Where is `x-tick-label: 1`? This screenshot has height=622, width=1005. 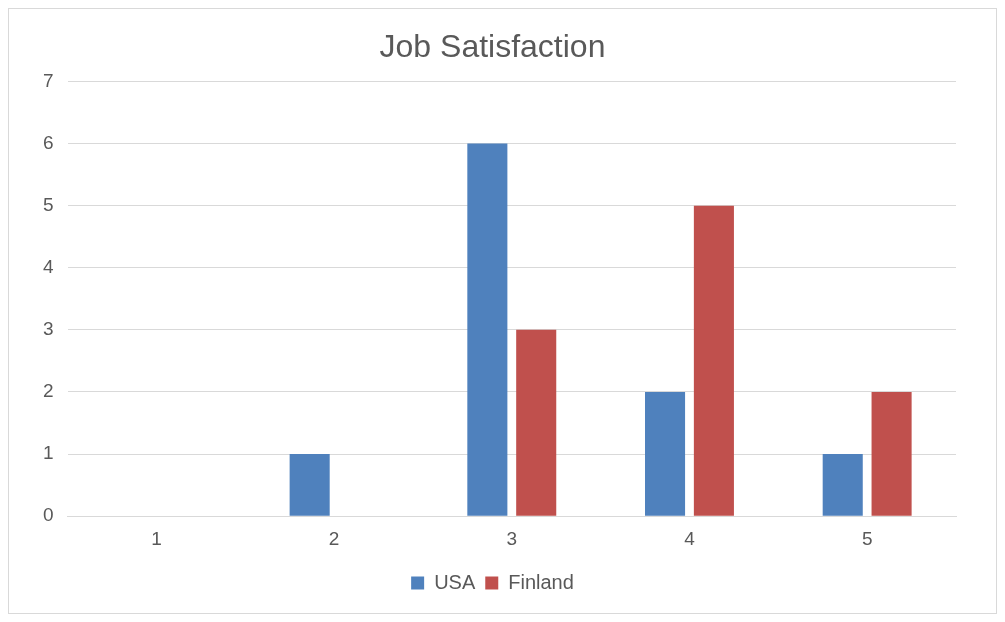 x-tick-label: 1 is located at coordinates (156, 538).